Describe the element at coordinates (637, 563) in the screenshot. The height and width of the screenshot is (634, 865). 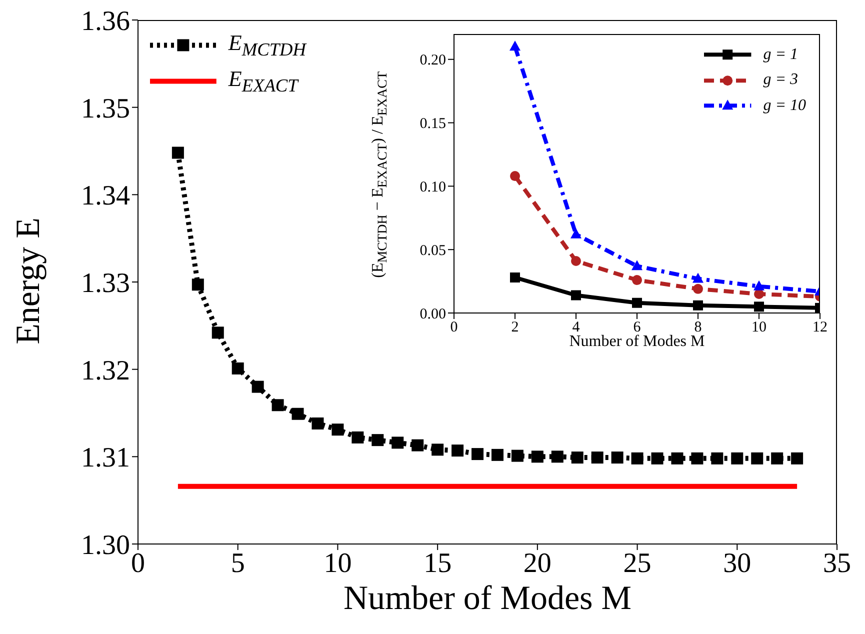
I see `x-tick-label: 25` at that location.